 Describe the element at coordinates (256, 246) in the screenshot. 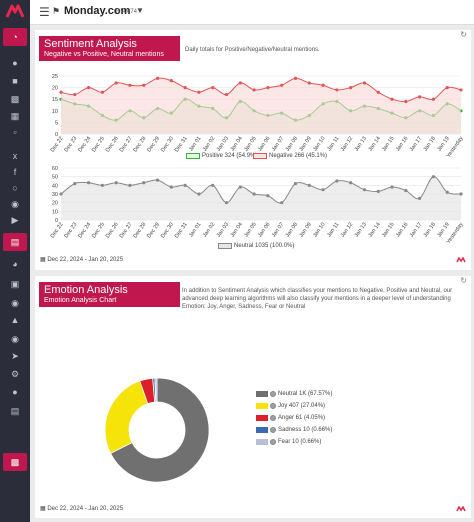

I see `legend-neutral: Neutral 1035 (100.0%)` at that location.